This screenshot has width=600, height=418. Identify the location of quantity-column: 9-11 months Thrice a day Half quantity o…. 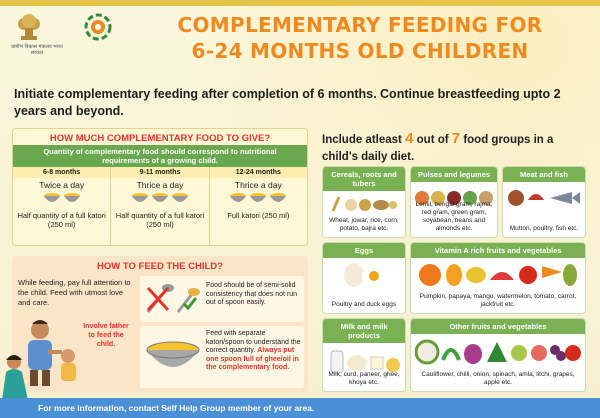
(160, 206).